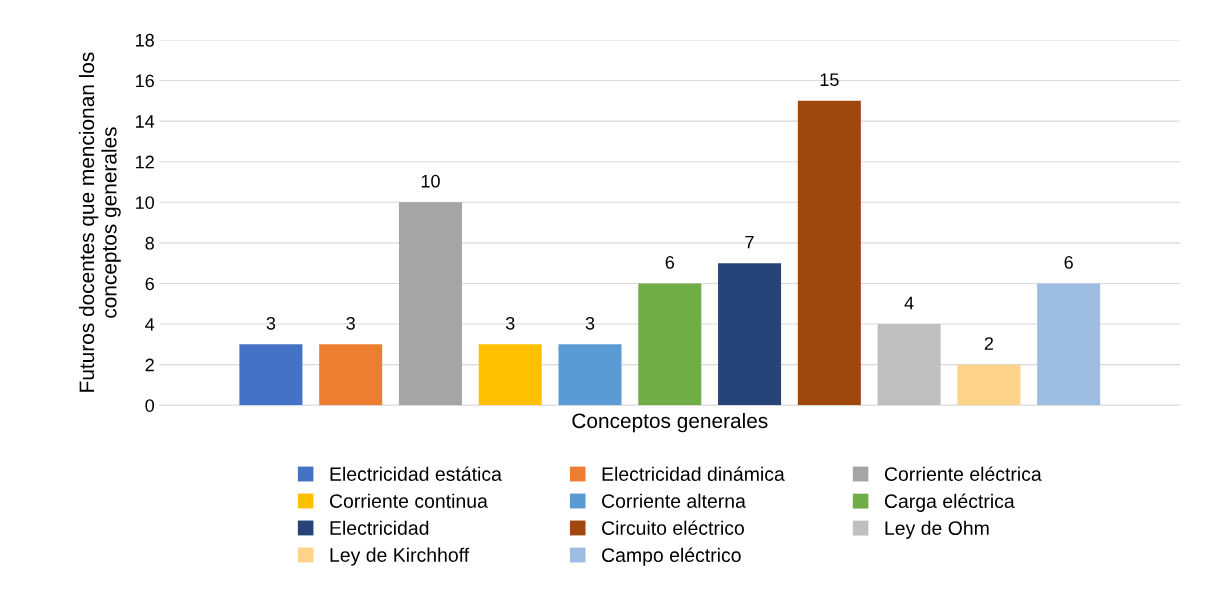  Describe the element at coordinates (829, 80) in the screenshot. I see `data-label: 15` at that location.